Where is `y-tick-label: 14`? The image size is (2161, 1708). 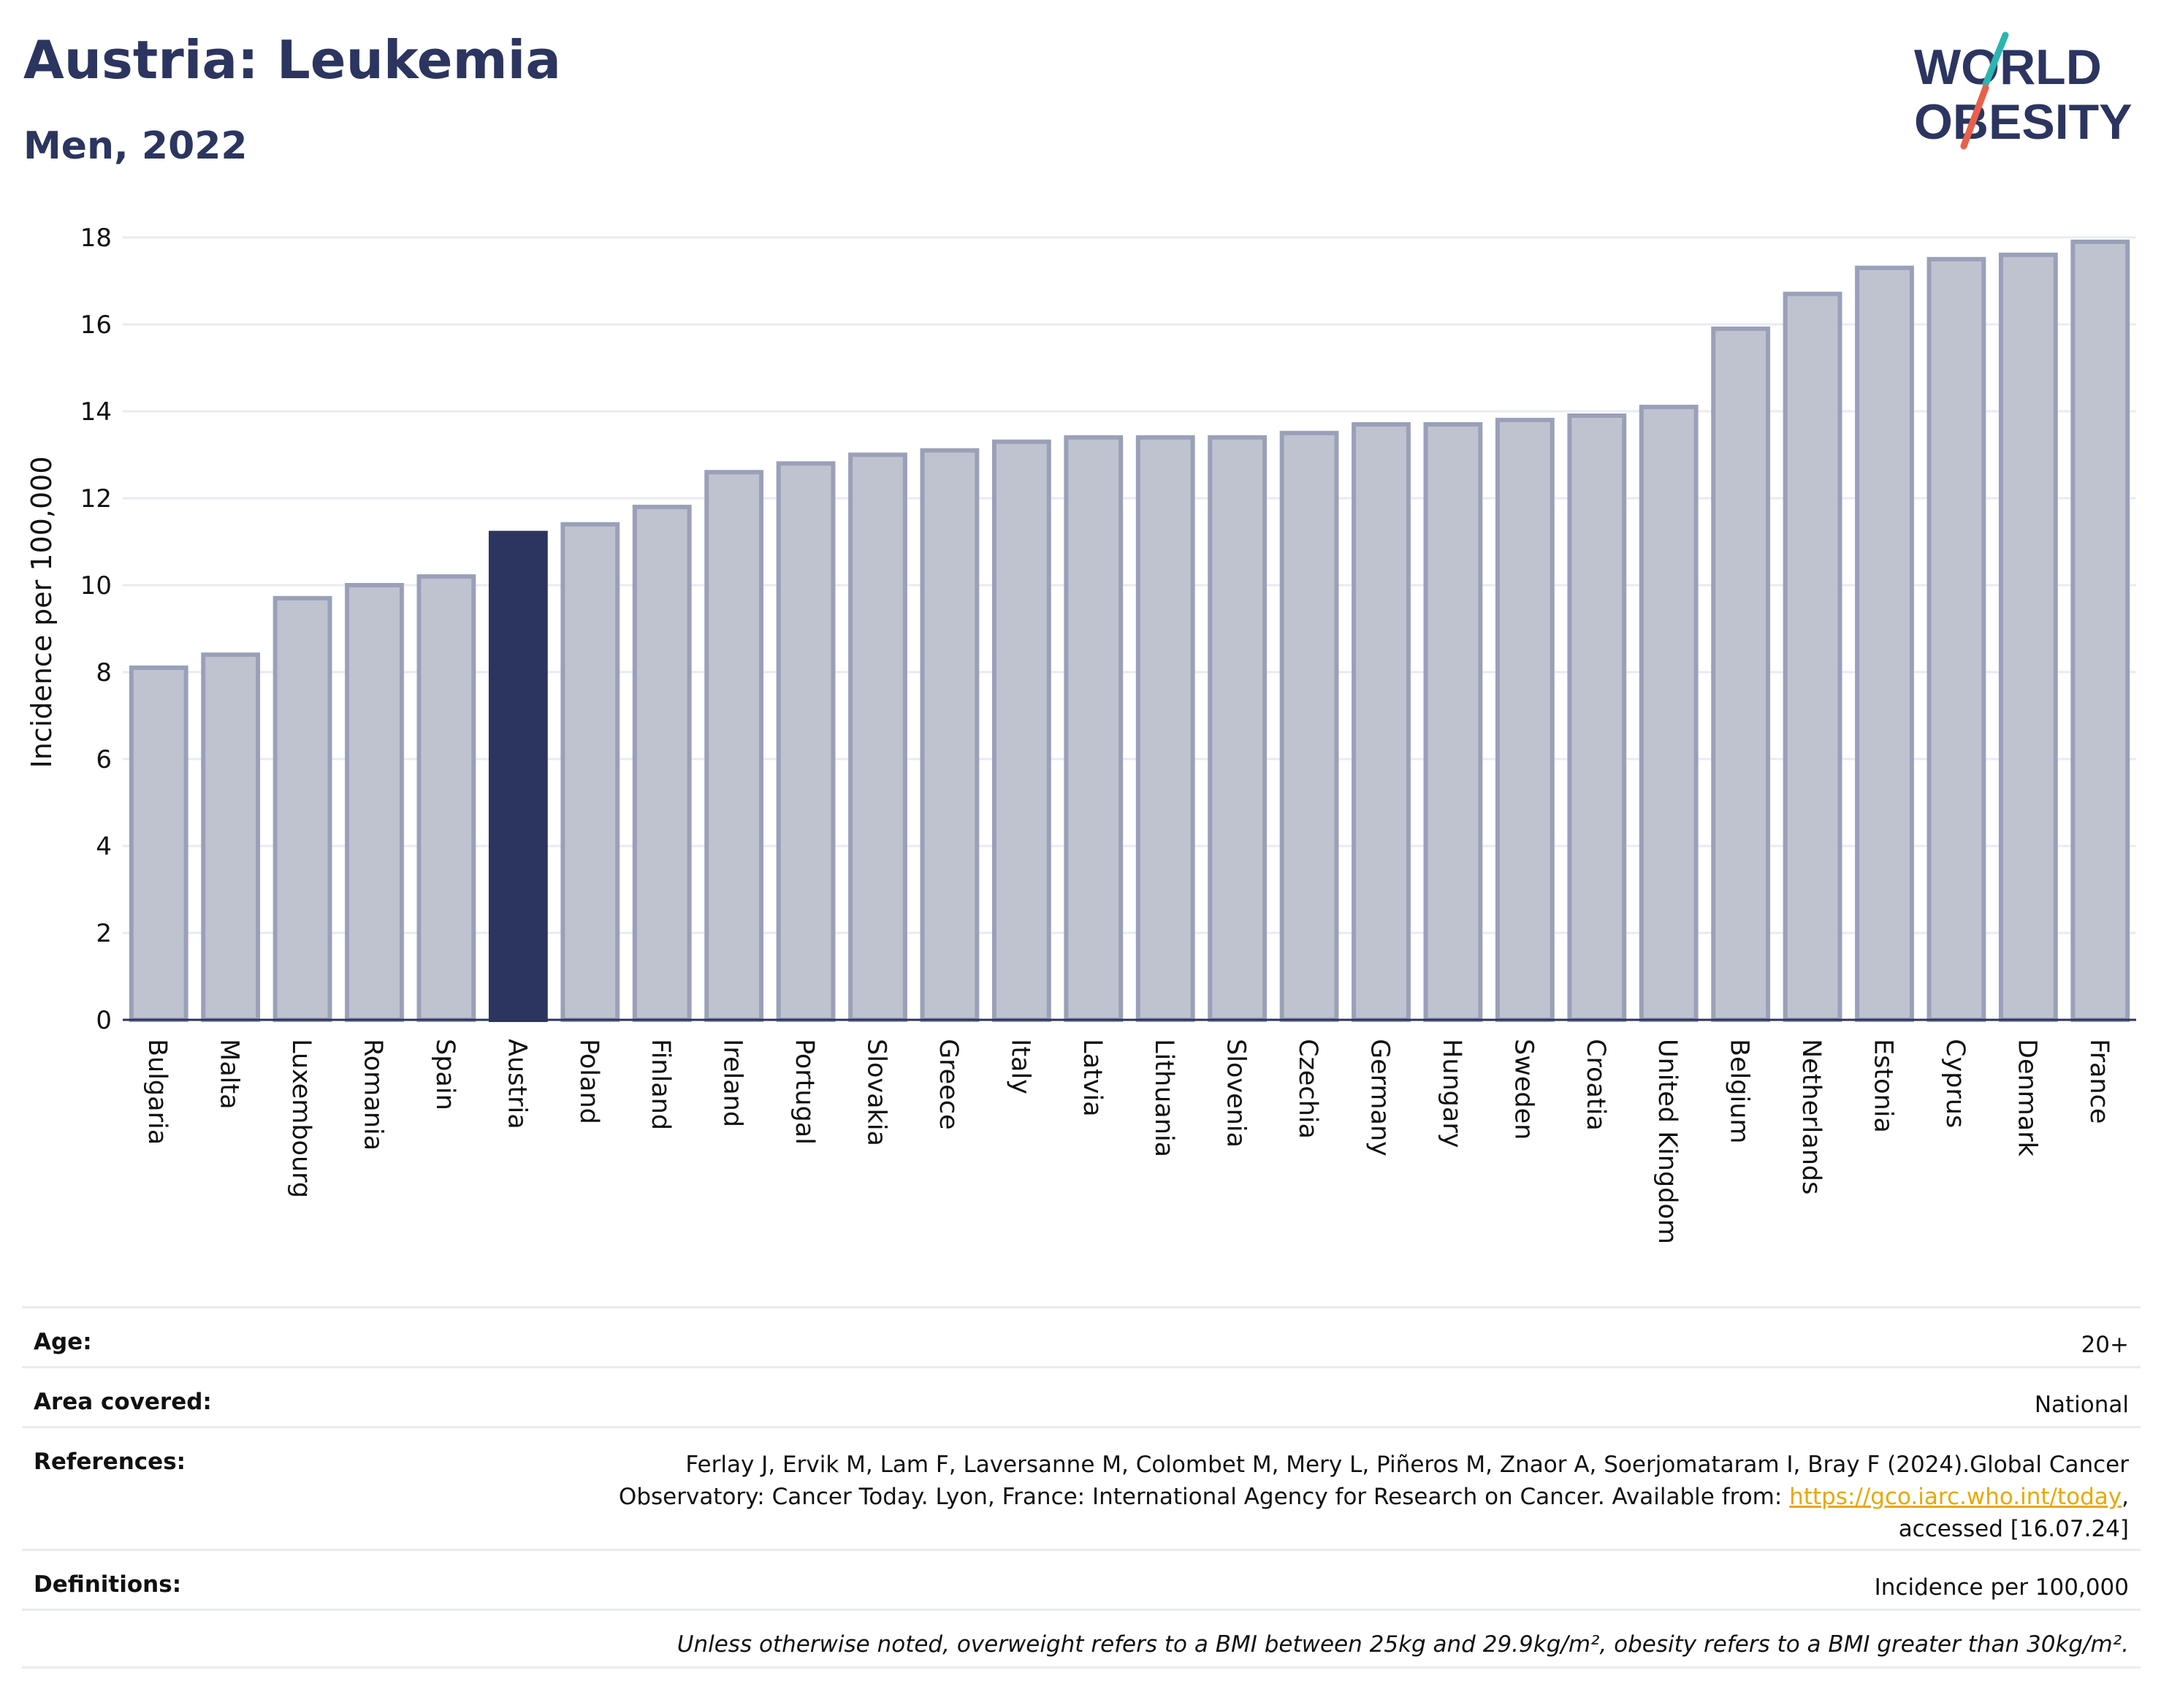
y-tick-label: 14 is located at coordinates (96, 412).